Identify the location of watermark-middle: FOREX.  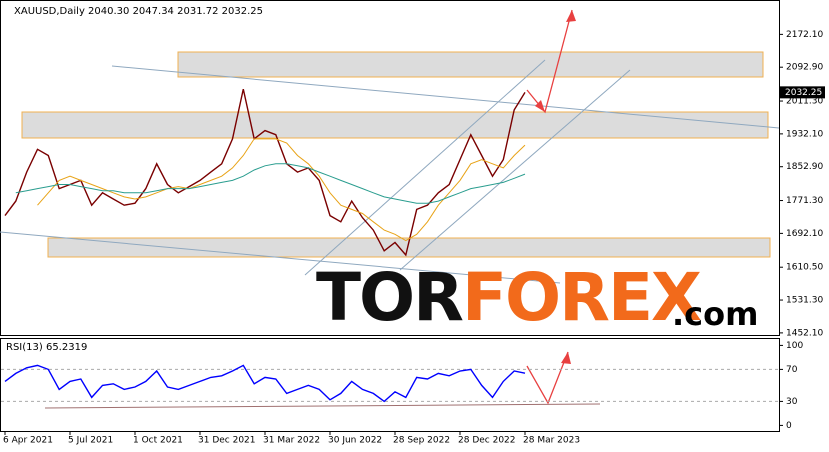
(581, 297).